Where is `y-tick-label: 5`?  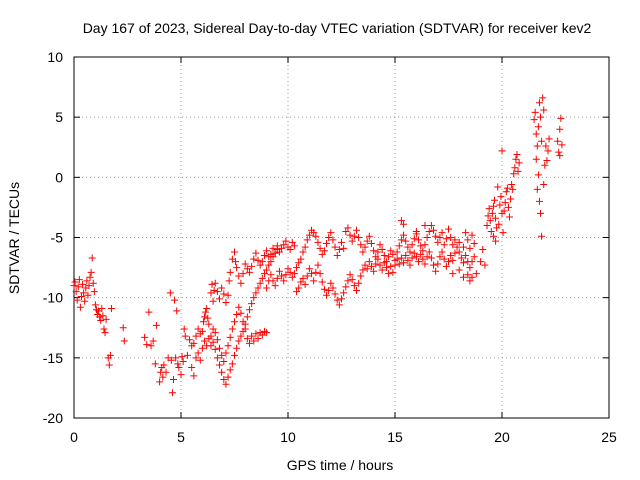
y-tick-label: 5 is located at coordinates (59, 117).